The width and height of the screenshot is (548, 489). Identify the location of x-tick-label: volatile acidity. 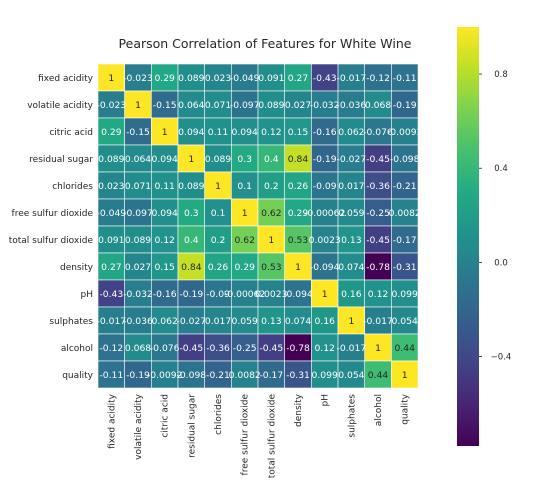
(139, 426).